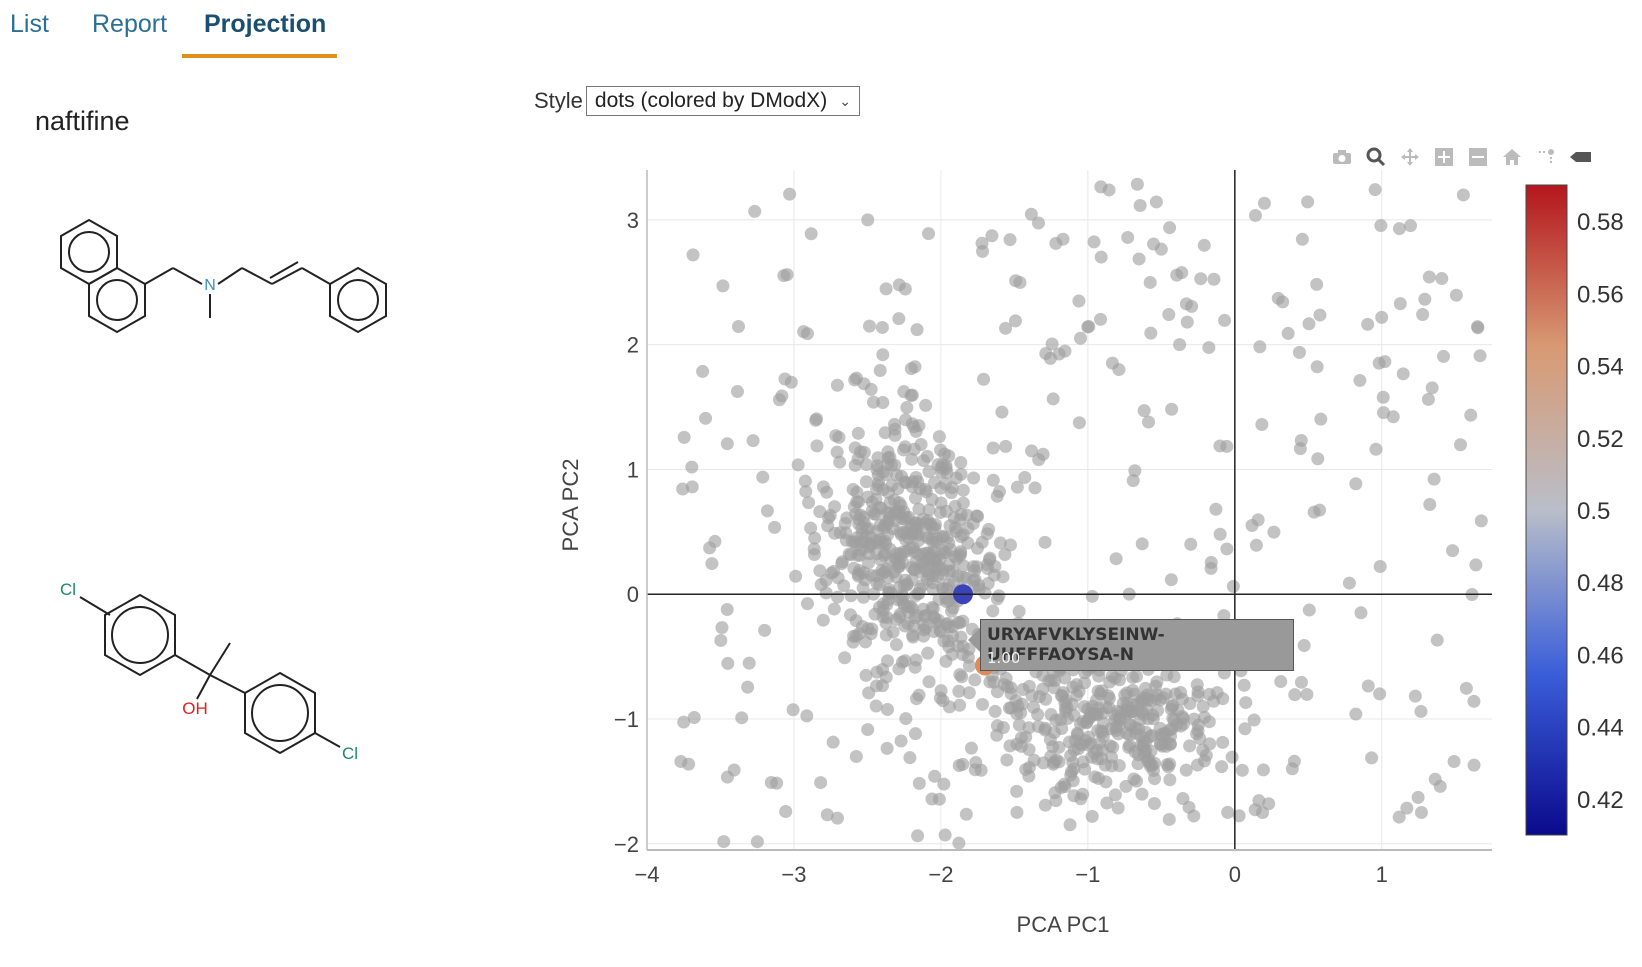  I want to click on tooltip-pointer, so click(974, 640).